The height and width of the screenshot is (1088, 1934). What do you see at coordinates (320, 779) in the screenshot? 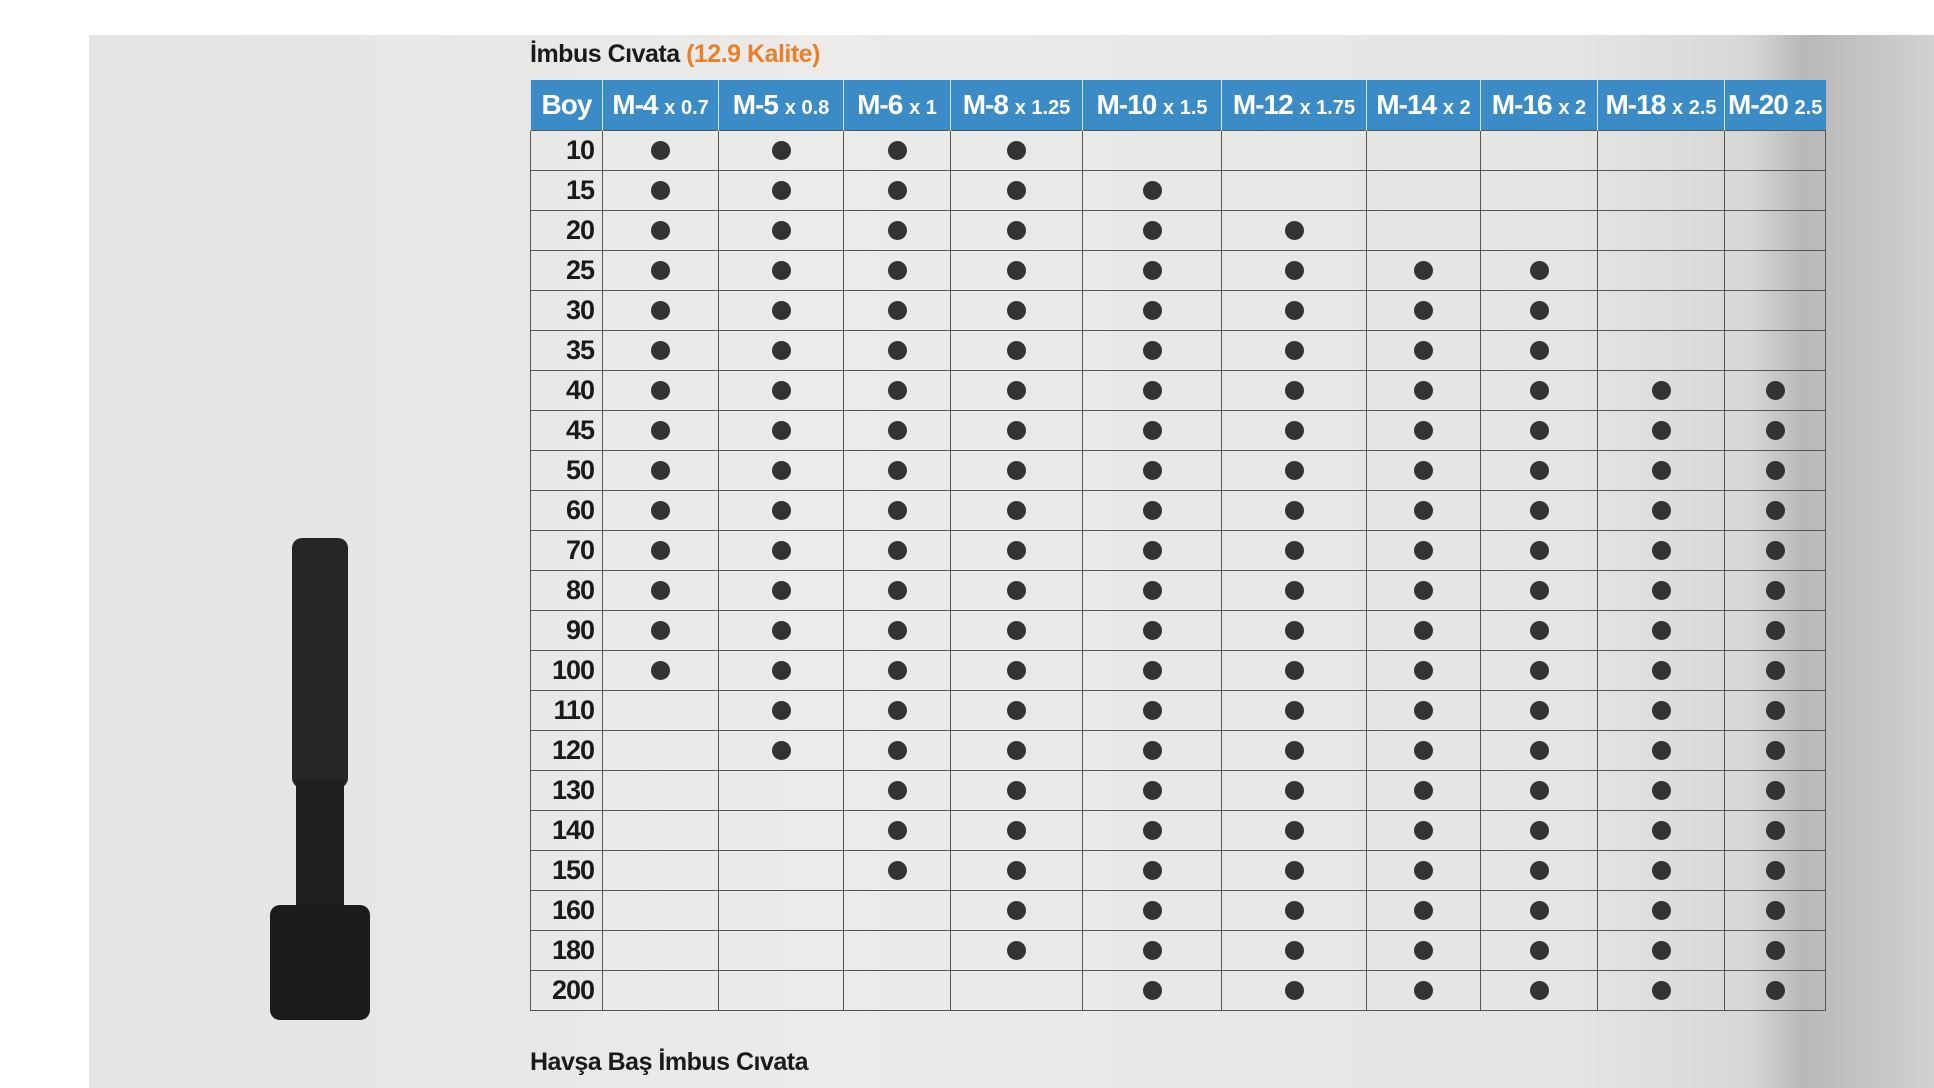
I see `bolt-photo` at bounding box center [320, 779].